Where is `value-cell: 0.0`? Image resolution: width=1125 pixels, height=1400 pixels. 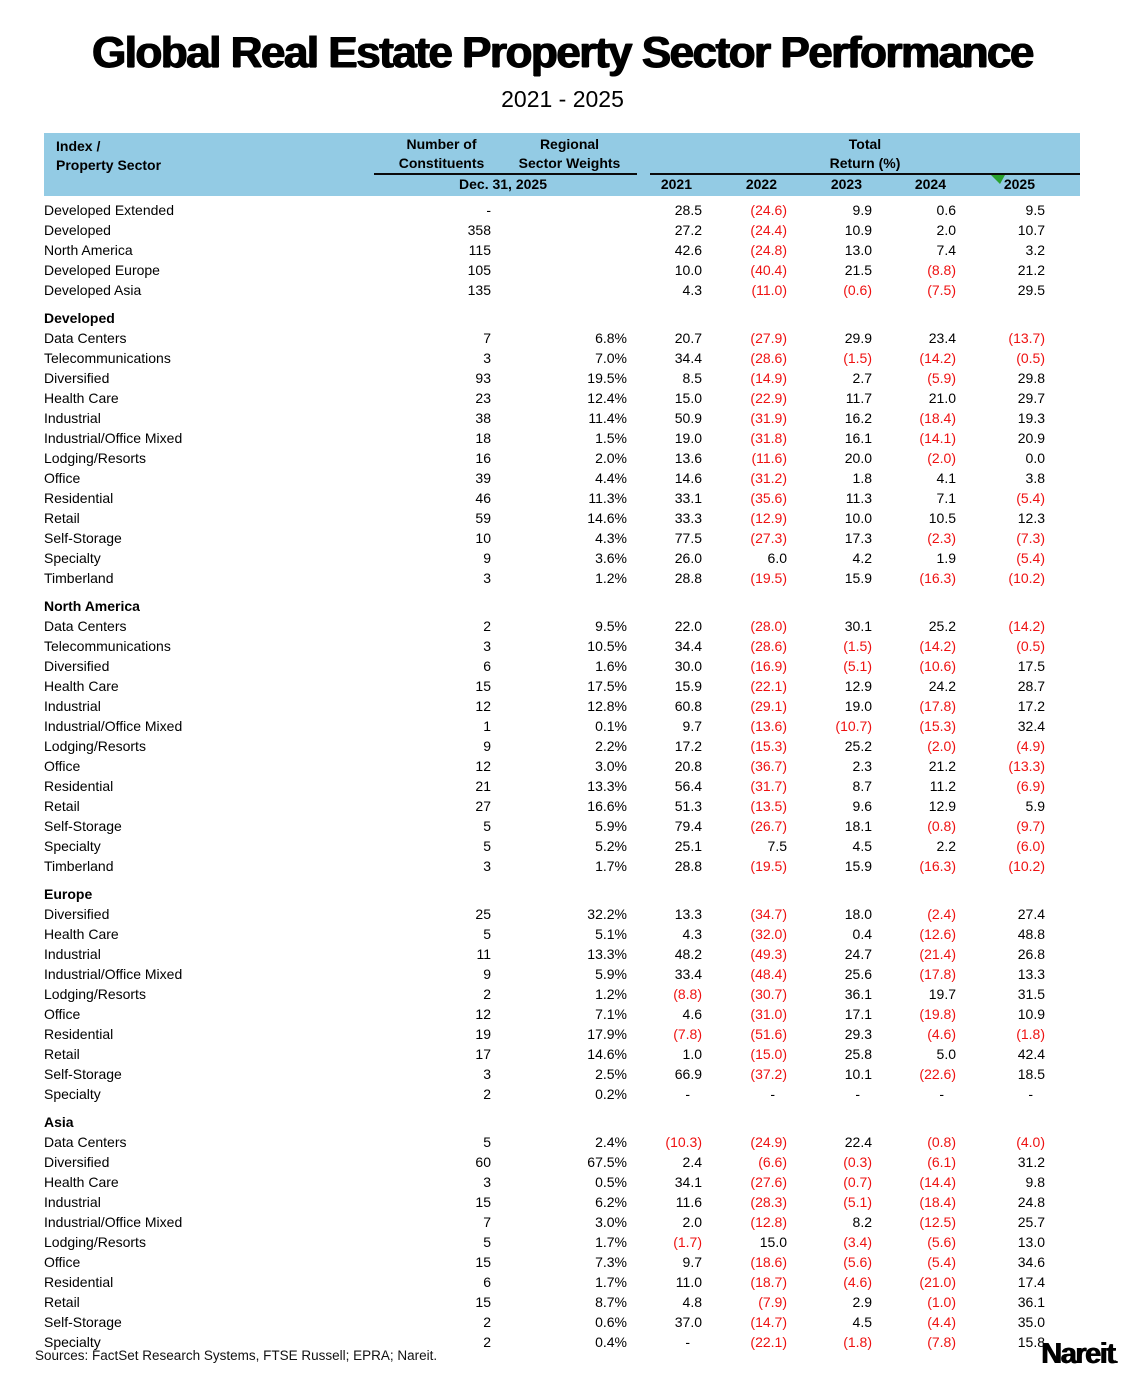 value-cell: 0.0 is located at coordinates (1035, 458).